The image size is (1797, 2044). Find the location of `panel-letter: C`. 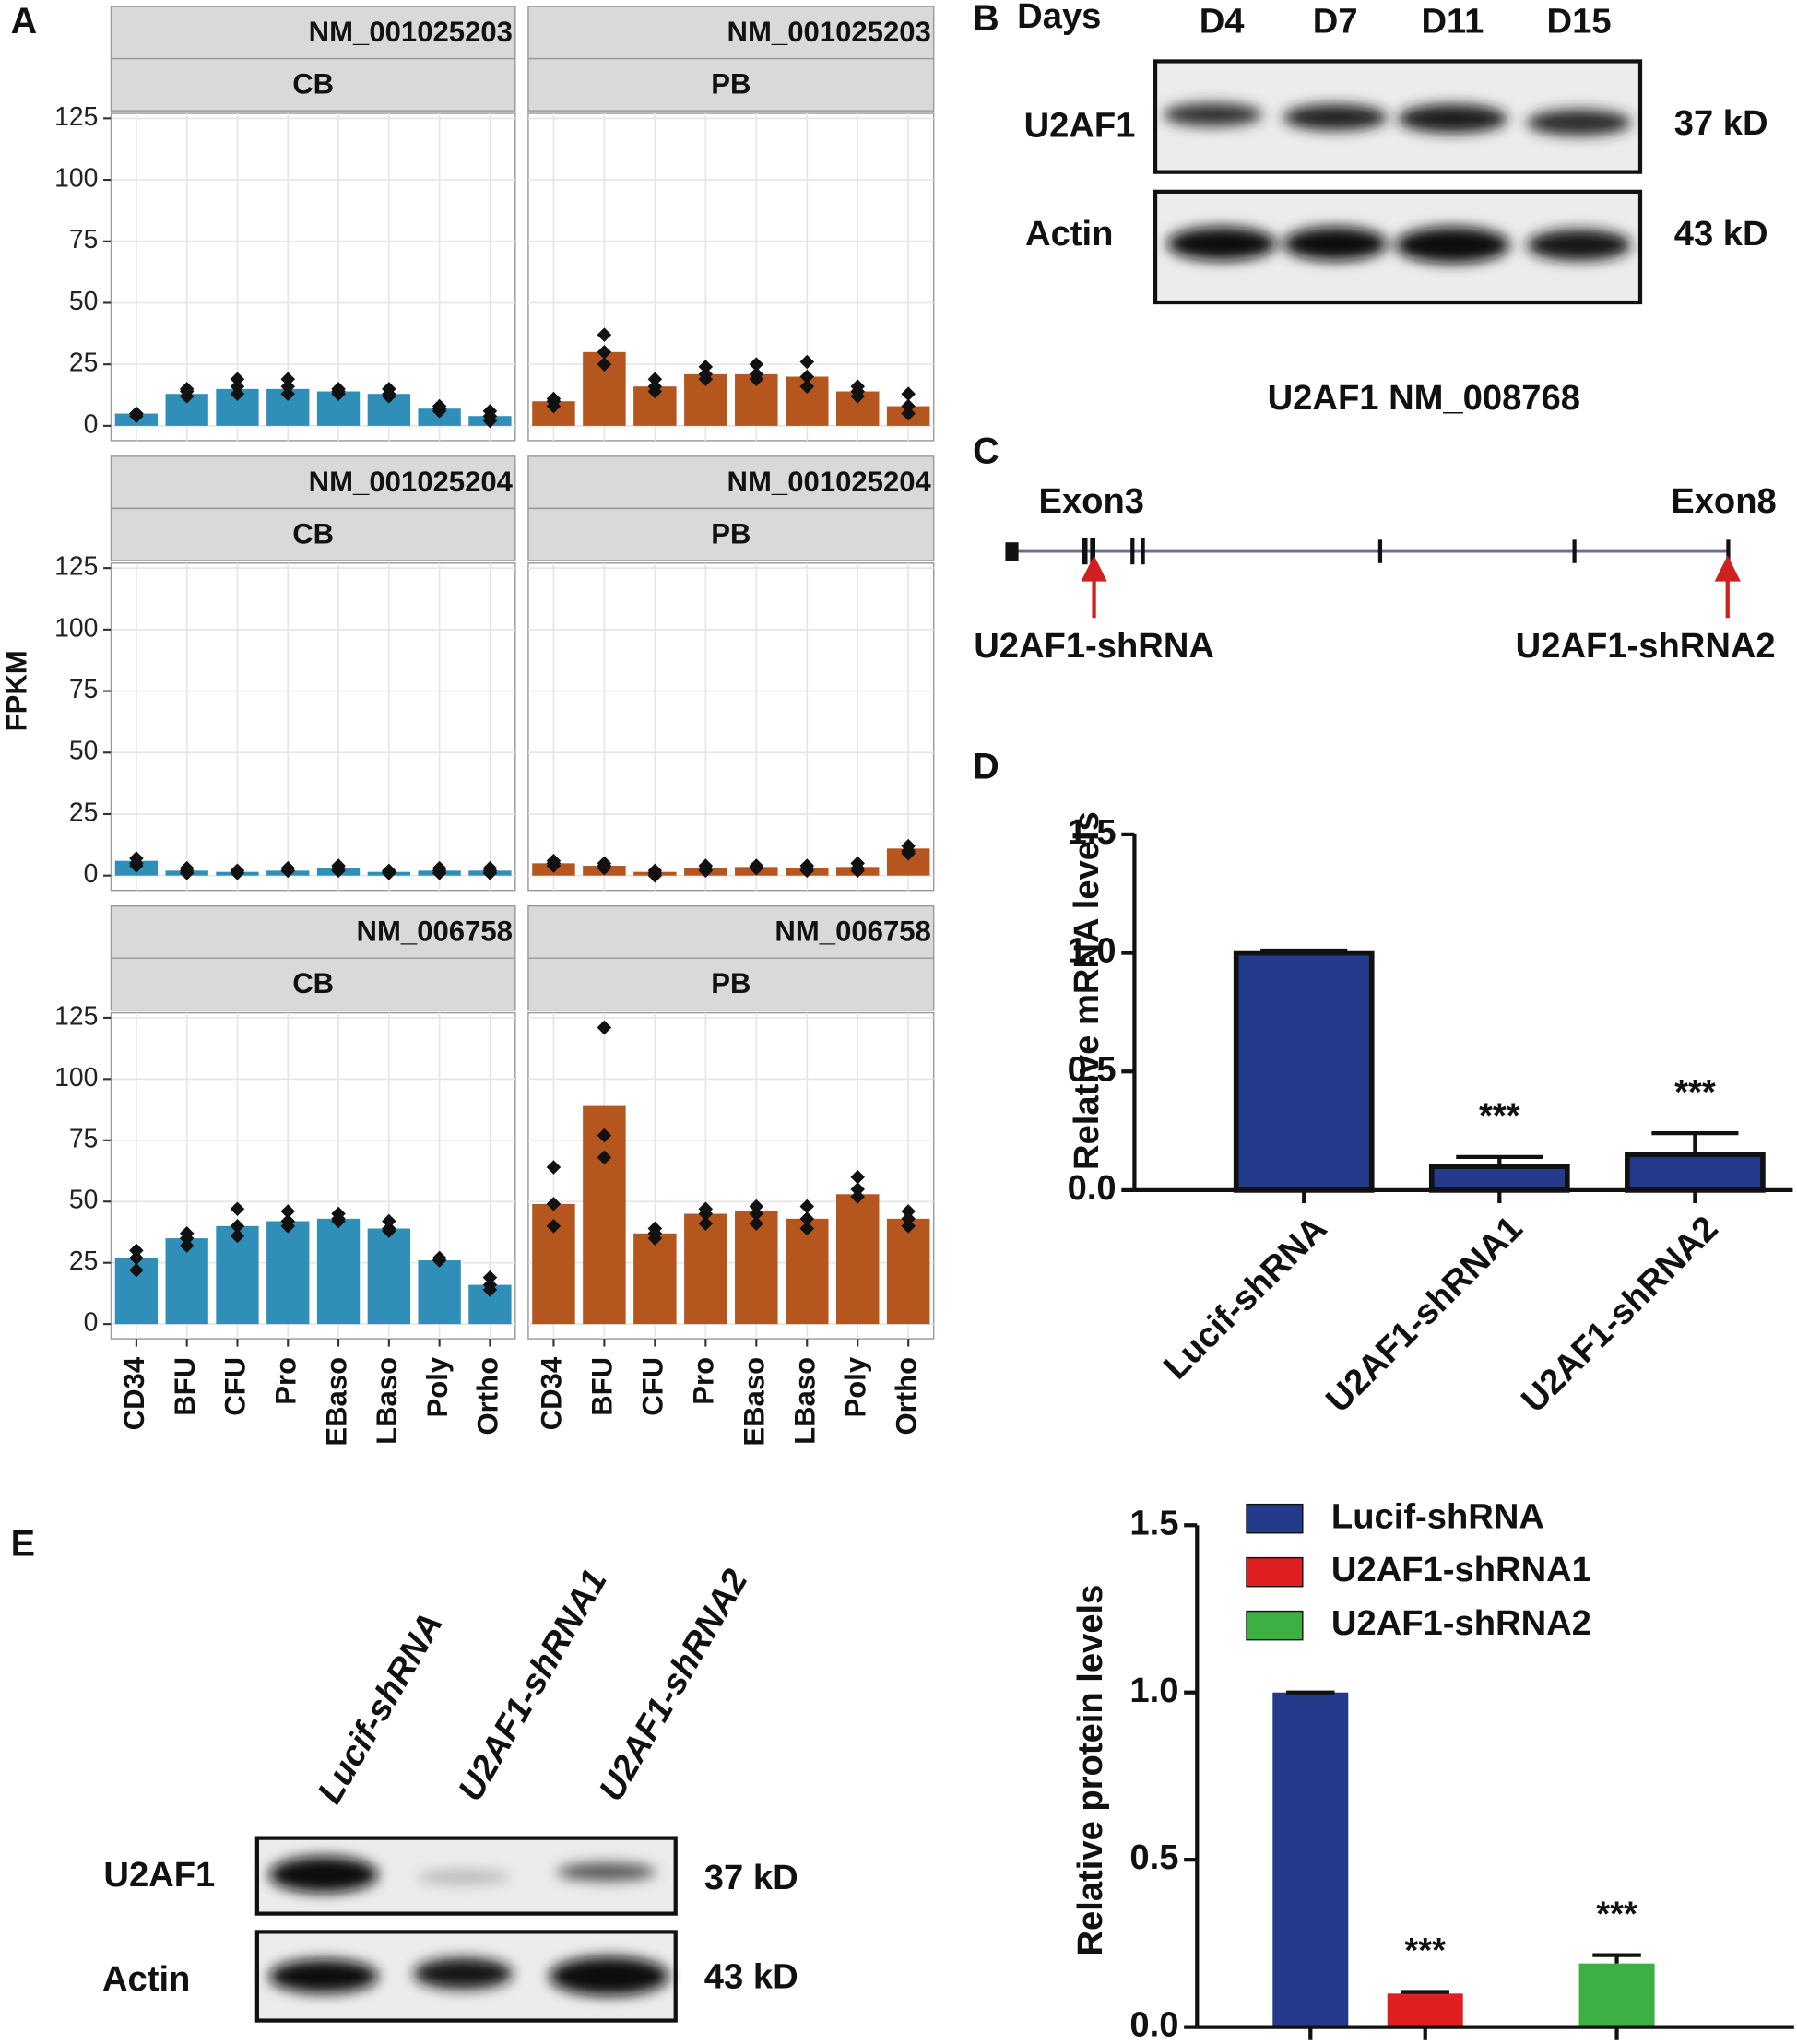

panel-letter: C is located at coordinates (986, 451).